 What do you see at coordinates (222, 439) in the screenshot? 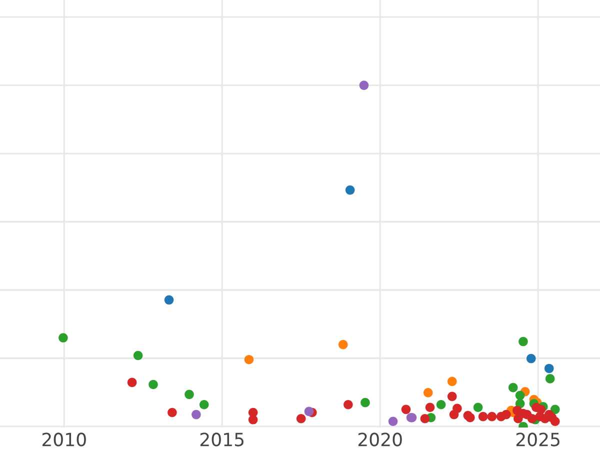
I see `x-tick-label: 2015` at bounding box center [222, 439].